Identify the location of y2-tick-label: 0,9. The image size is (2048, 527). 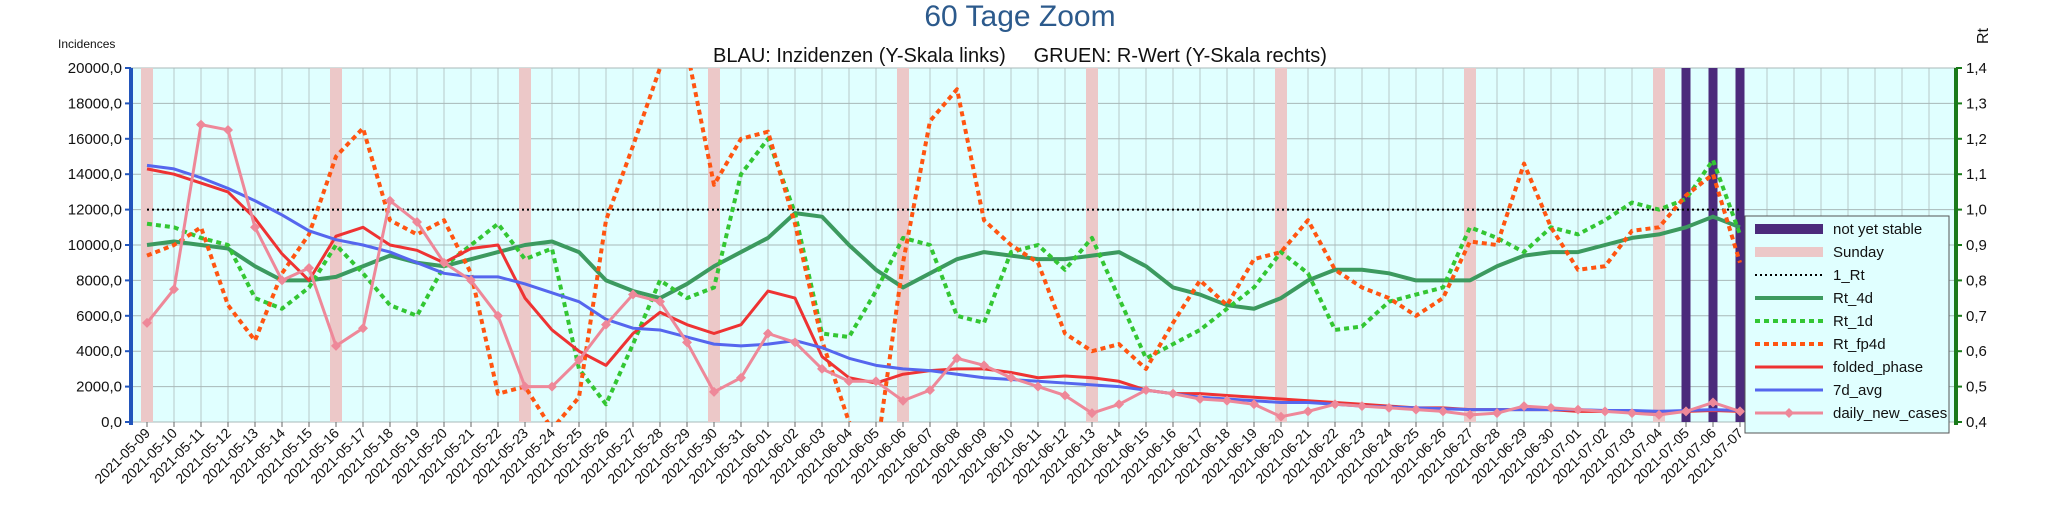
(1976, 245).